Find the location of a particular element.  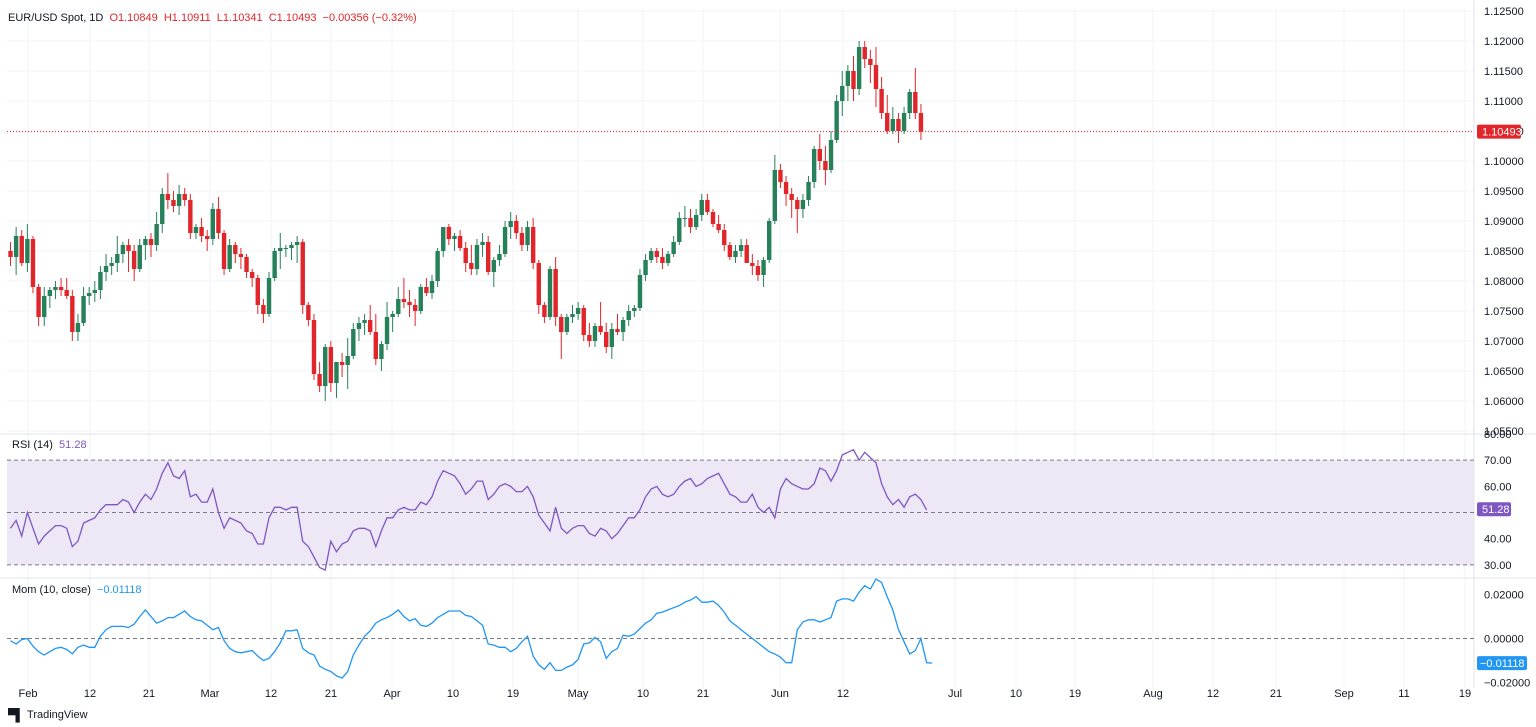

time-tick-label: Sep is located at coordinates (1344, 694).